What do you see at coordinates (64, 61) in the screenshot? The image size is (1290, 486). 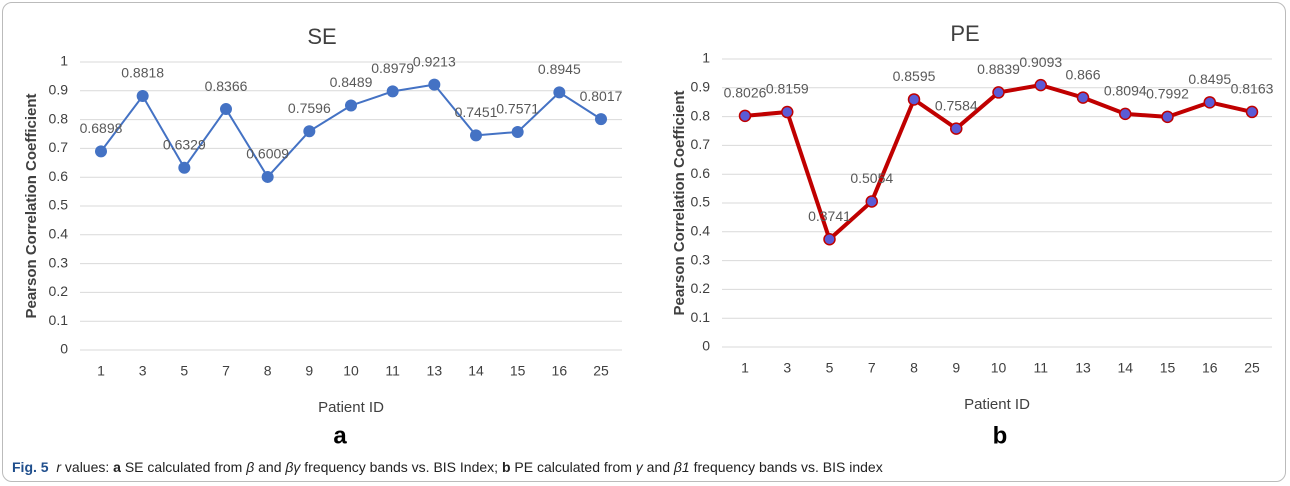 I see `y-tick-label: 1` at bounding box center [64, 61].